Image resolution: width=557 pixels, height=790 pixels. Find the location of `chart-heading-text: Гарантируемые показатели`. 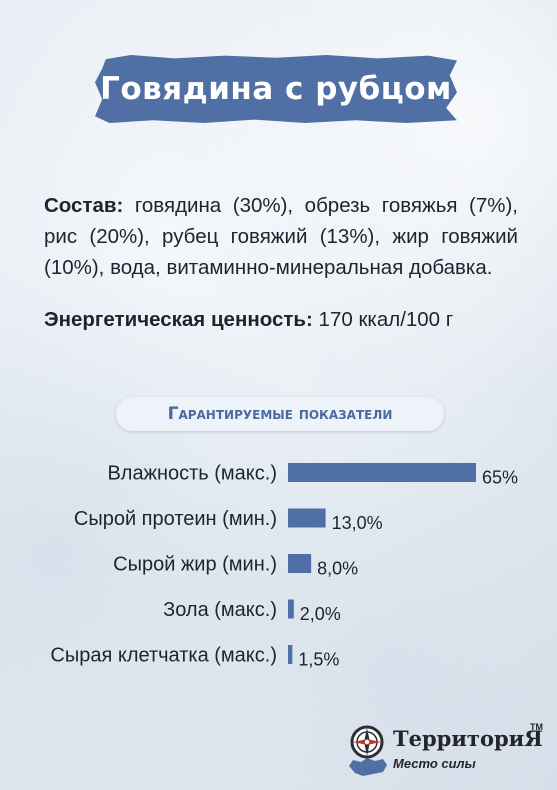

chart-heading-text: Гарантируемые показатели is located at coordinates (280, 414).